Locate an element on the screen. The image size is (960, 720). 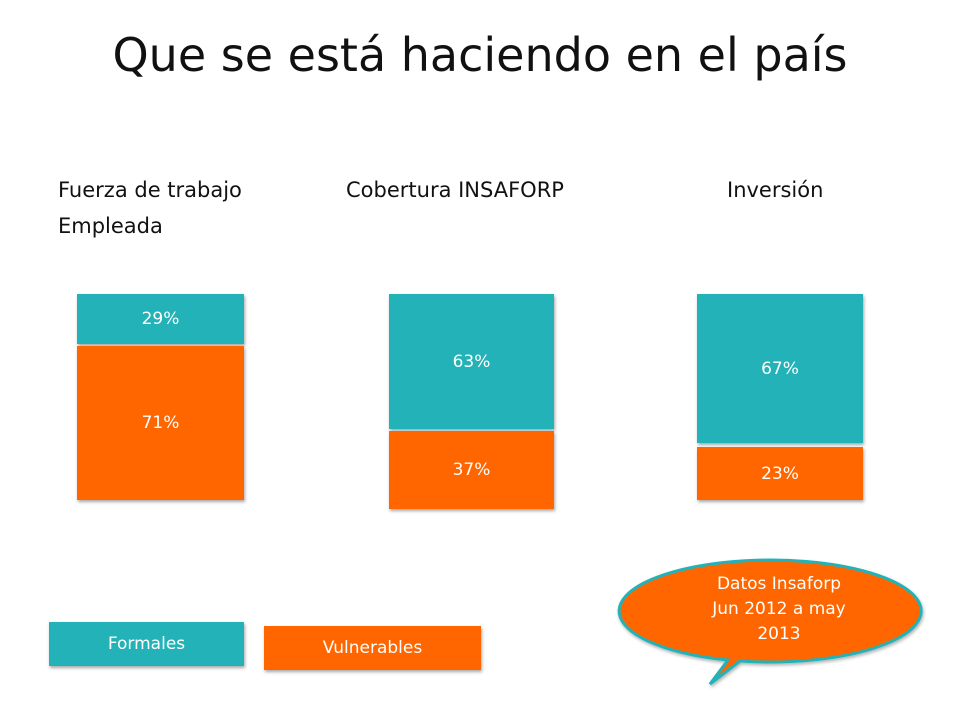
chart-3-formales-label: 67% is located at coordinates (780, 368).